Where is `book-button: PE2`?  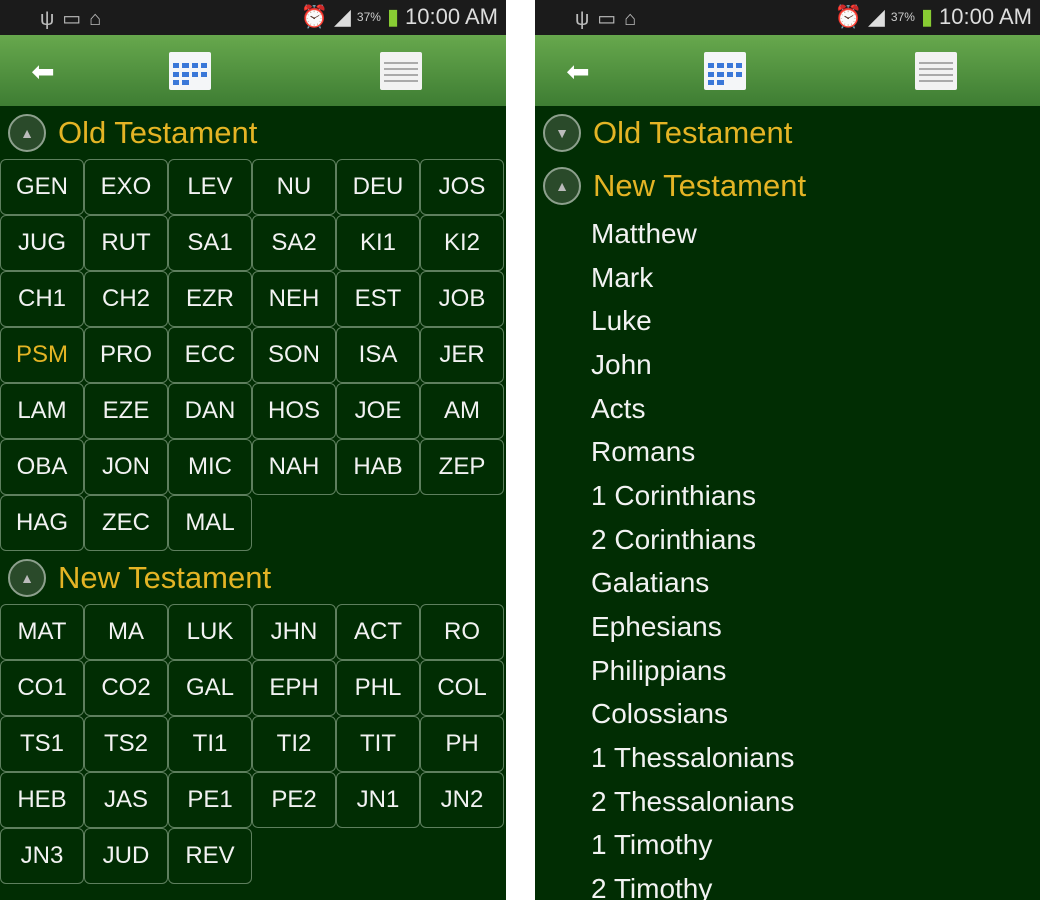
book-button: PE2 is located at coordinates (294, 800).